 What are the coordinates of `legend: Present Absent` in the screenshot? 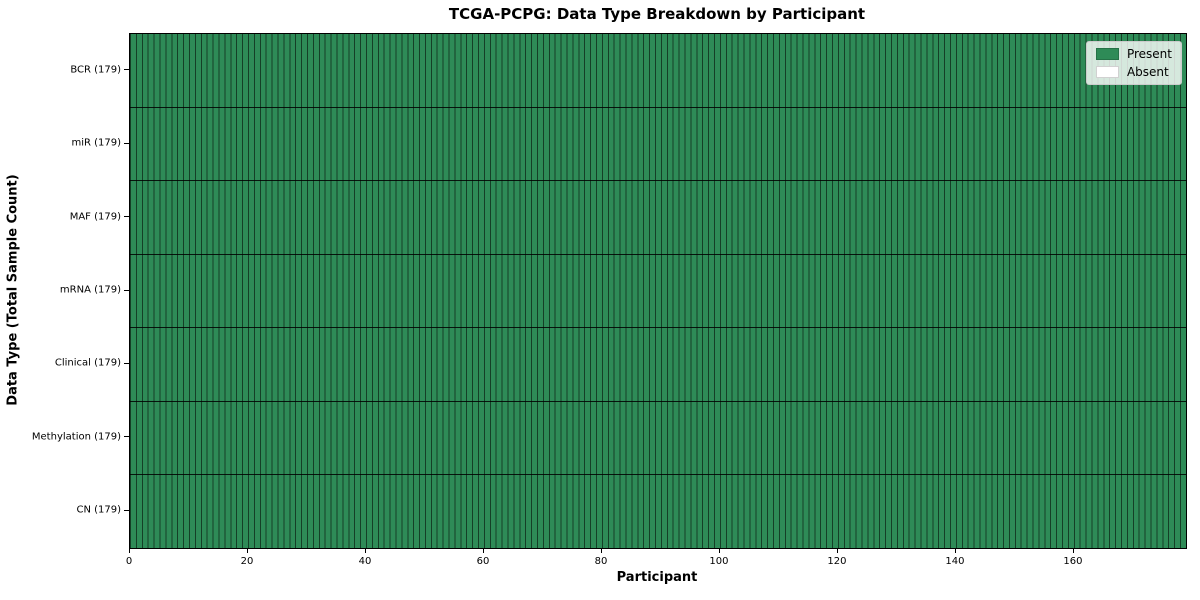 It's located at (1133, 63).